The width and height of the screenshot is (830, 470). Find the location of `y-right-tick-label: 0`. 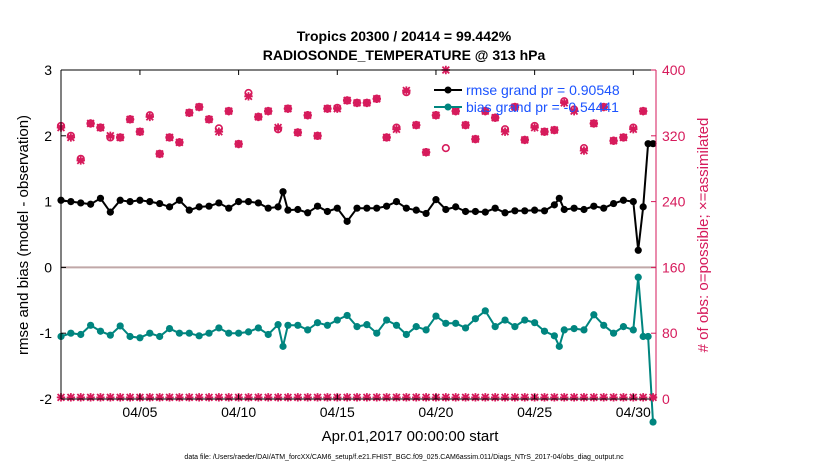

y-right-tick-label: 0 is located at coordinates (666, 399).